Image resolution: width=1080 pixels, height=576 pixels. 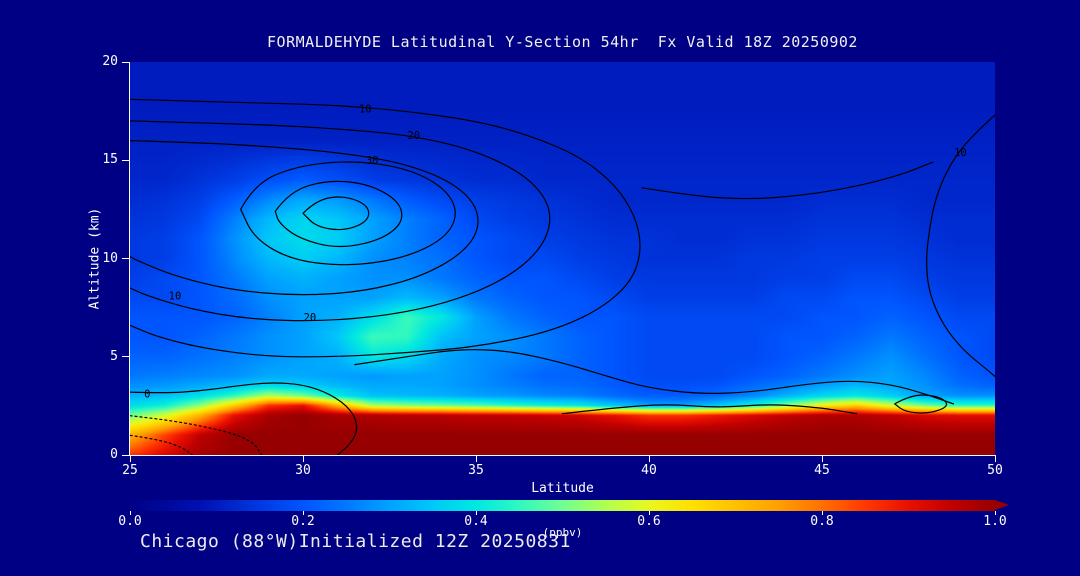 I want to click on colorbar-tick-label: 0.8, so click(x=822, y=521).